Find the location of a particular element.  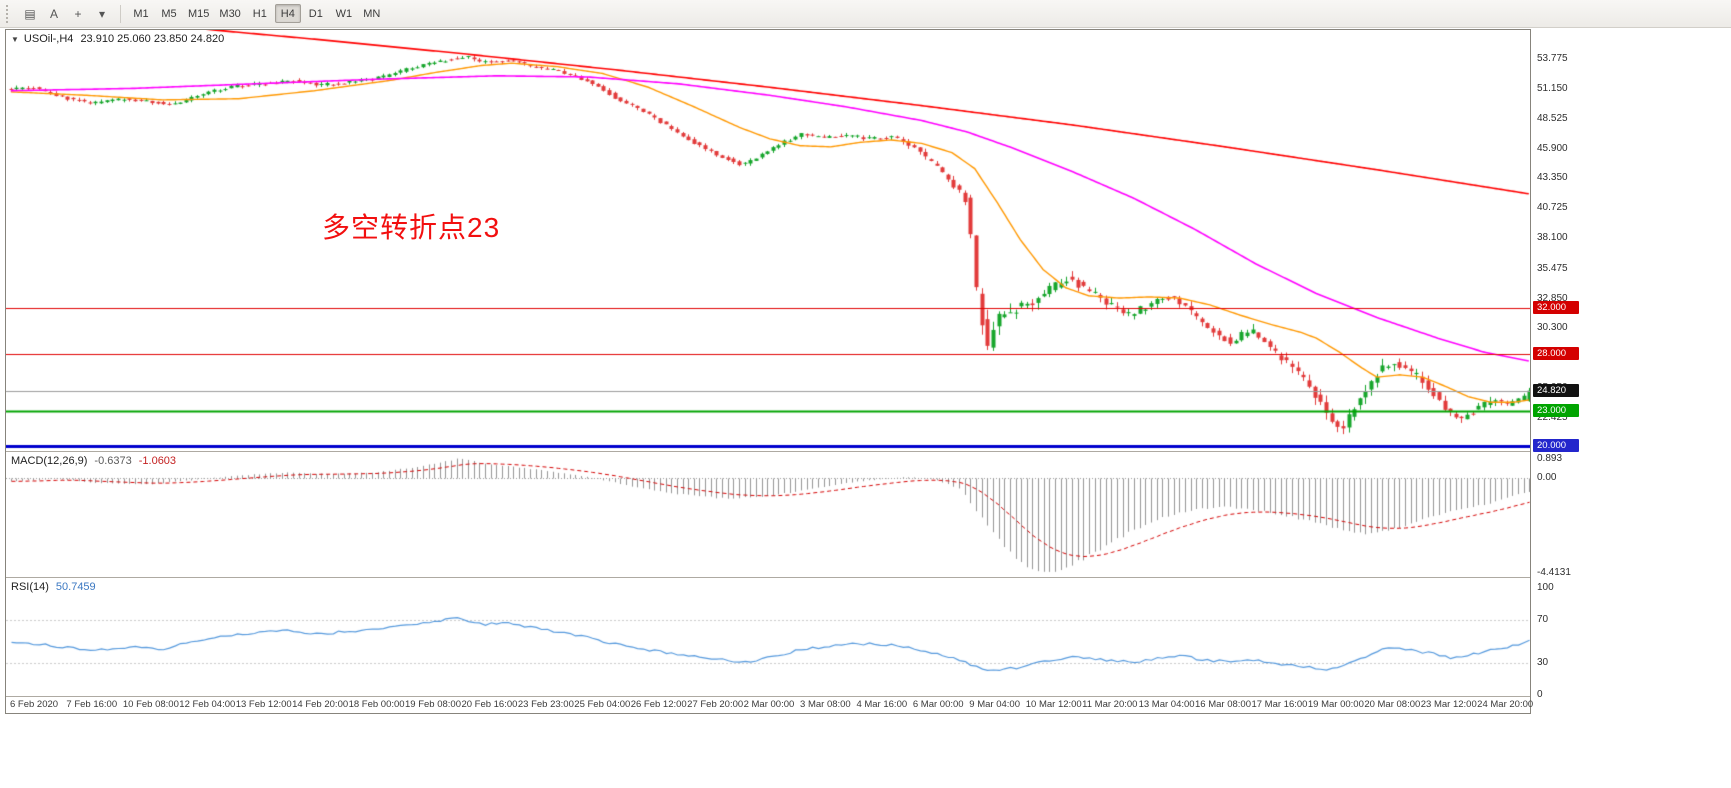

macd-panel: MACD(12,26,9) -0.6373 -1.0603 is located at coordinates (768, 515).